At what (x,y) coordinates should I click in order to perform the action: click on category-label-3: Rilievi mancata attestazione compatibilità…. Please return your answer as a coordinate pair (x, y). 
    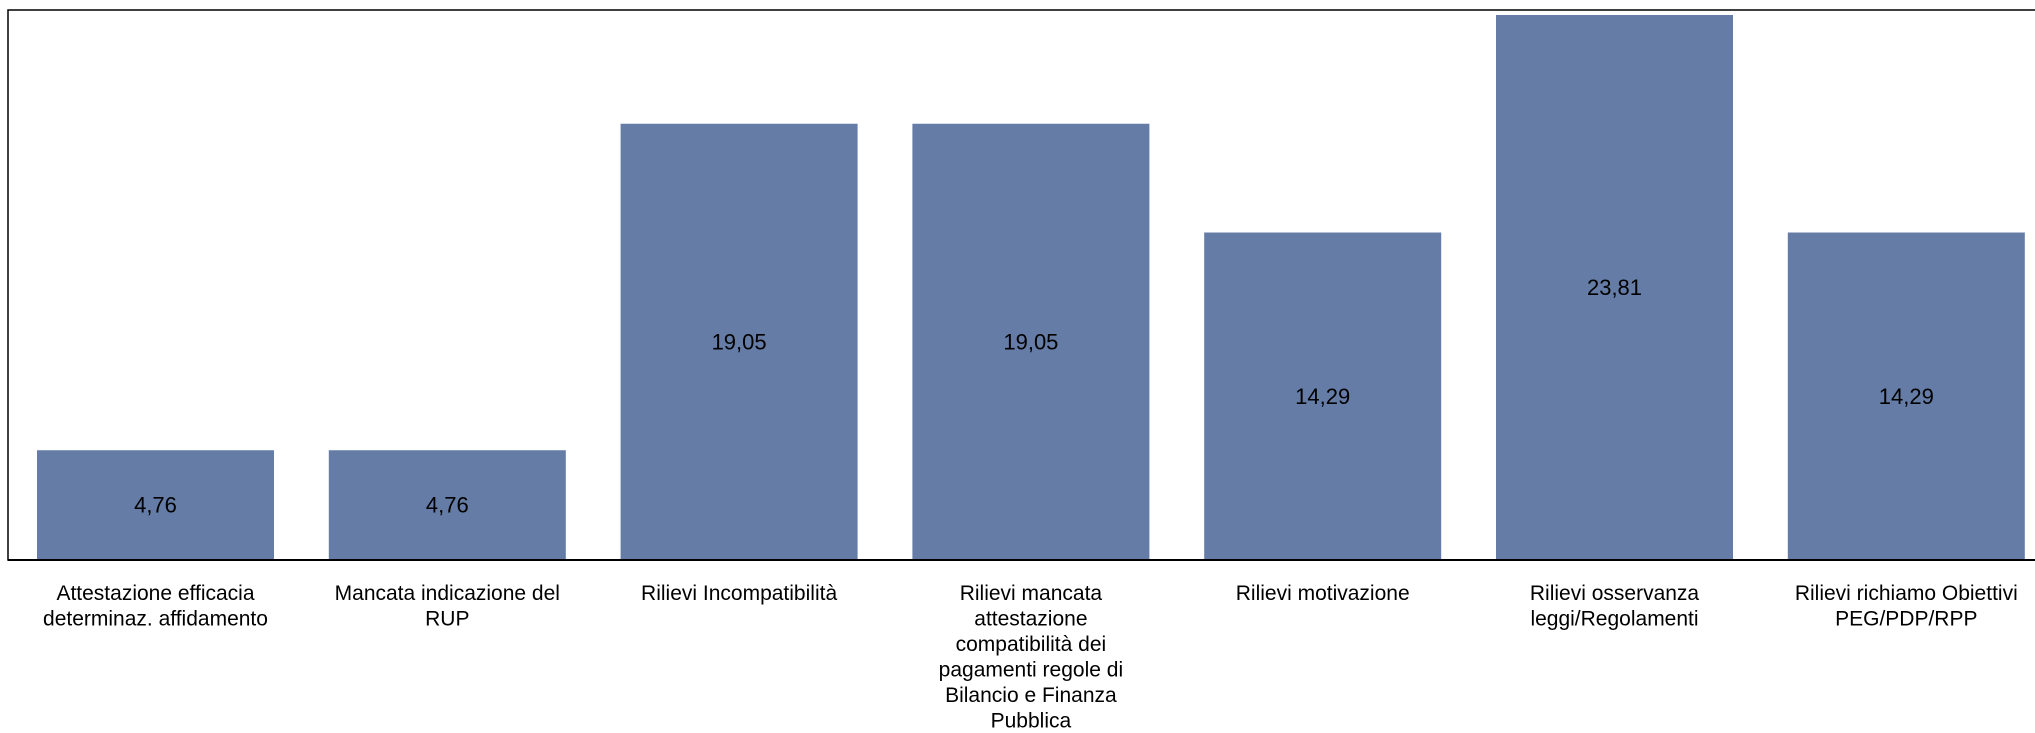
    Looking at the image, I should click on (1031, 657).